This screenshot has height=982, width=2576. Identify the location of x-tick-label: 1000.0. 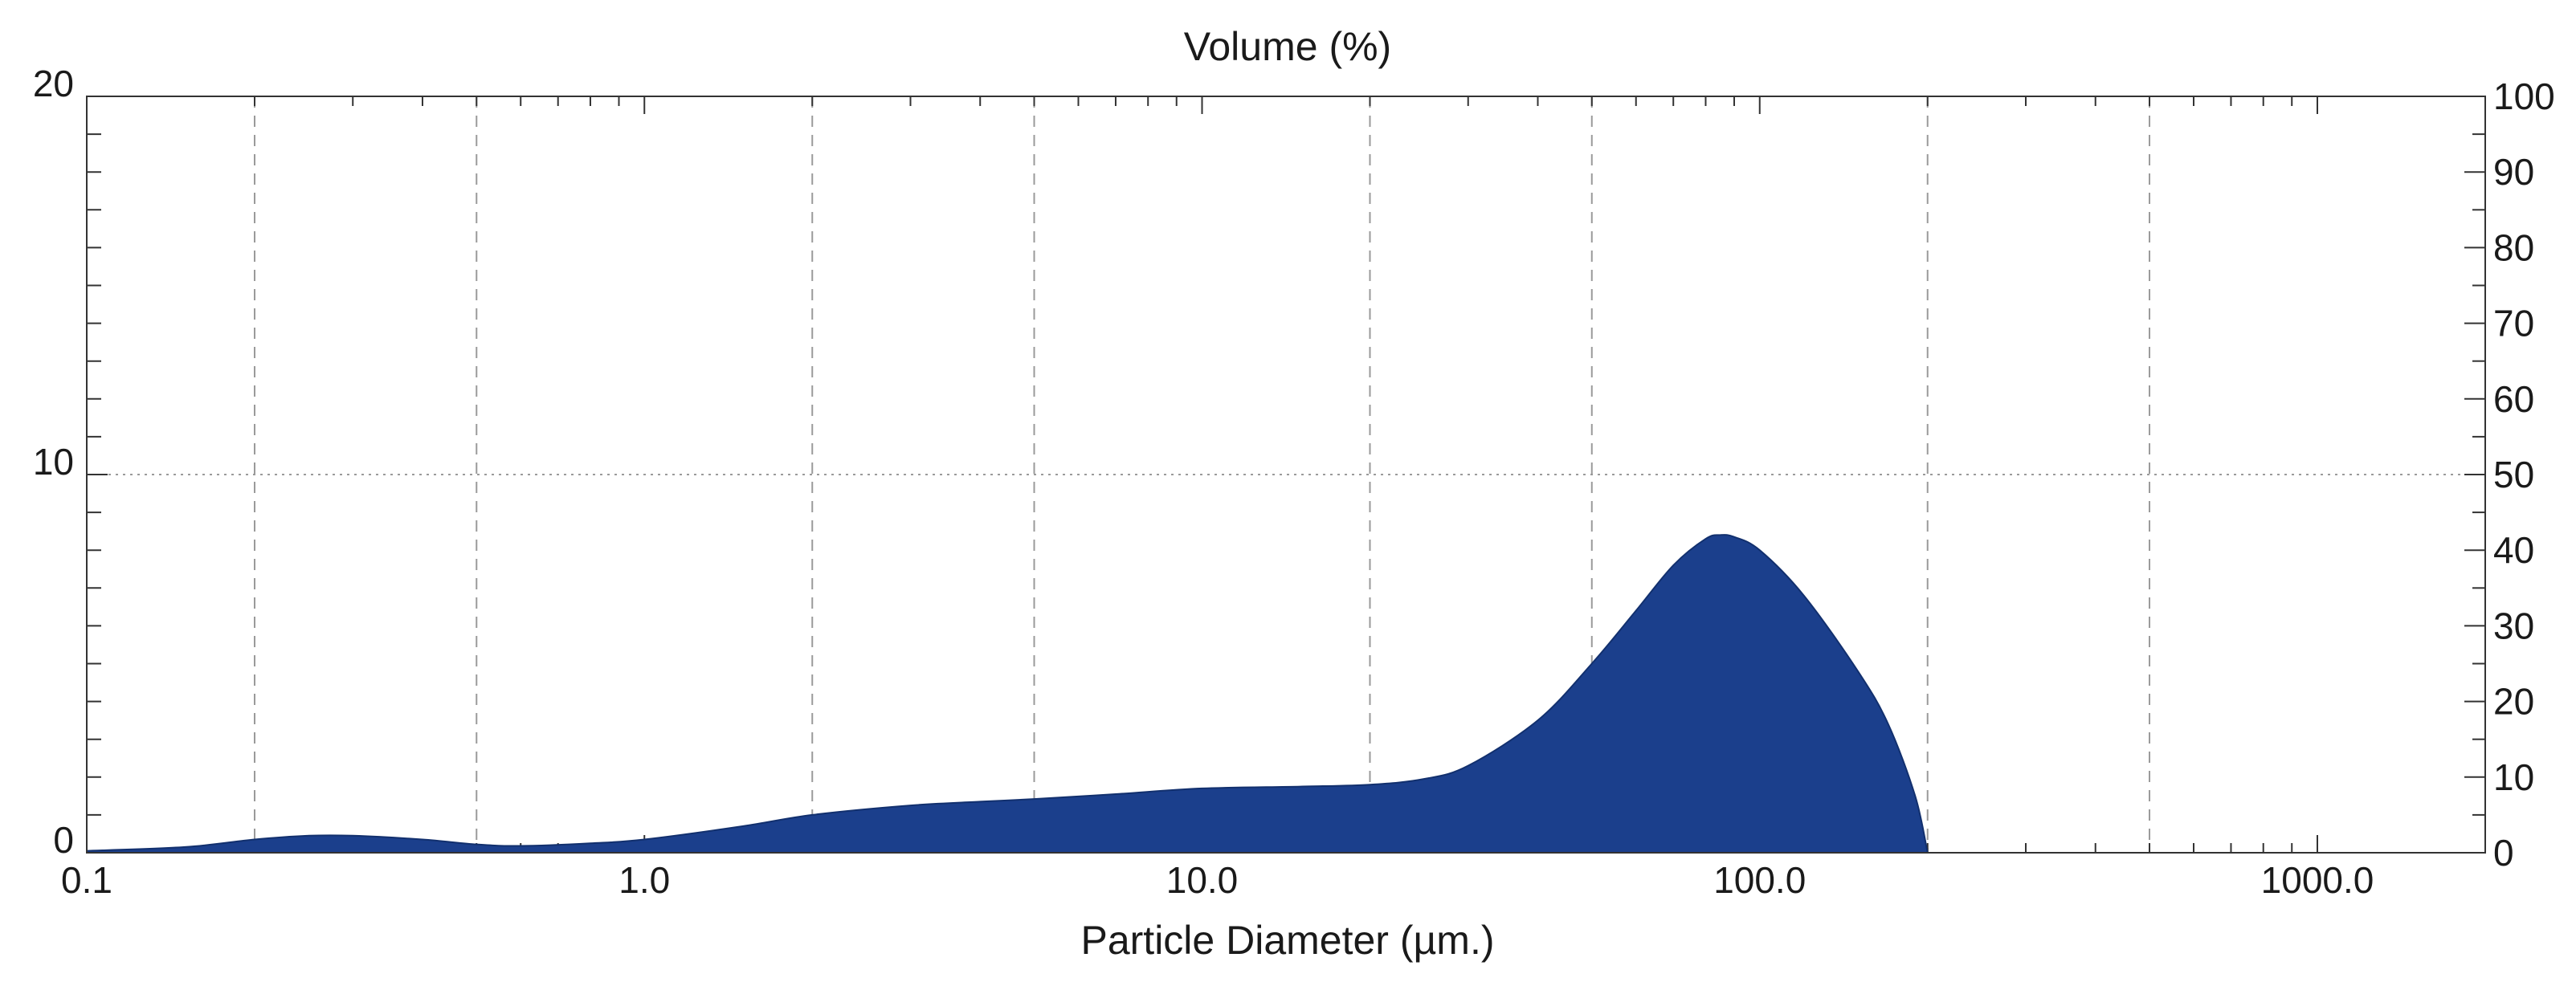
(2317, 880).